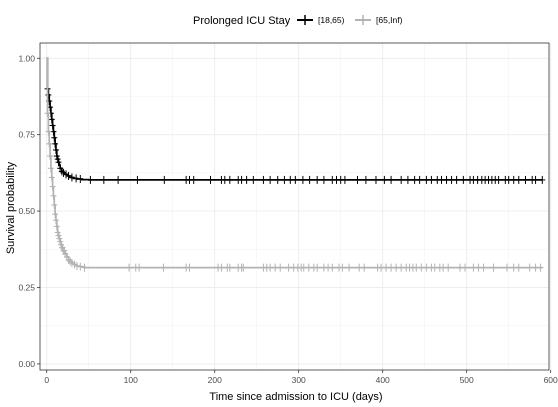  What do you see at coordinates (331, 20) in the screenshot?
I see `legend-label-series-0: [18,65)` at bounding box center [331, 20].